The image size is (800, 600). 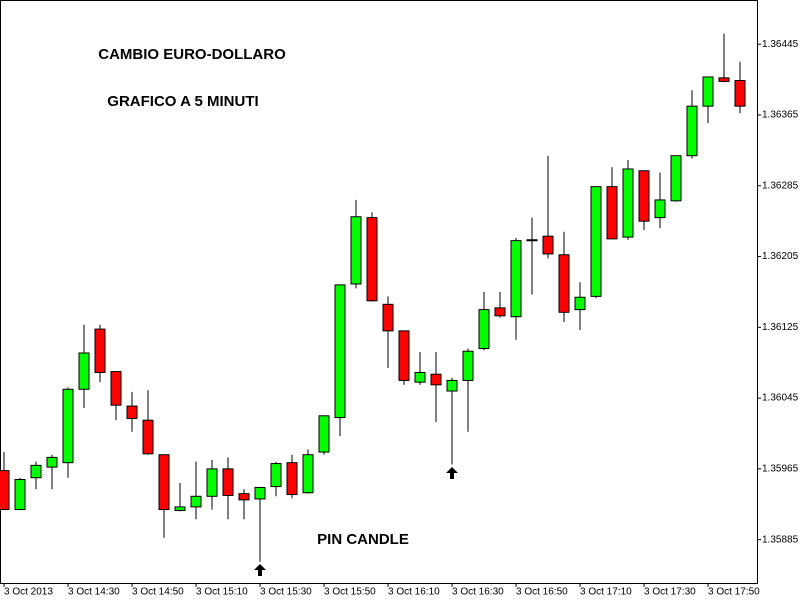 I want to click on x-tick-label: 3 Oct 16:10, so click(x=414, y=592).